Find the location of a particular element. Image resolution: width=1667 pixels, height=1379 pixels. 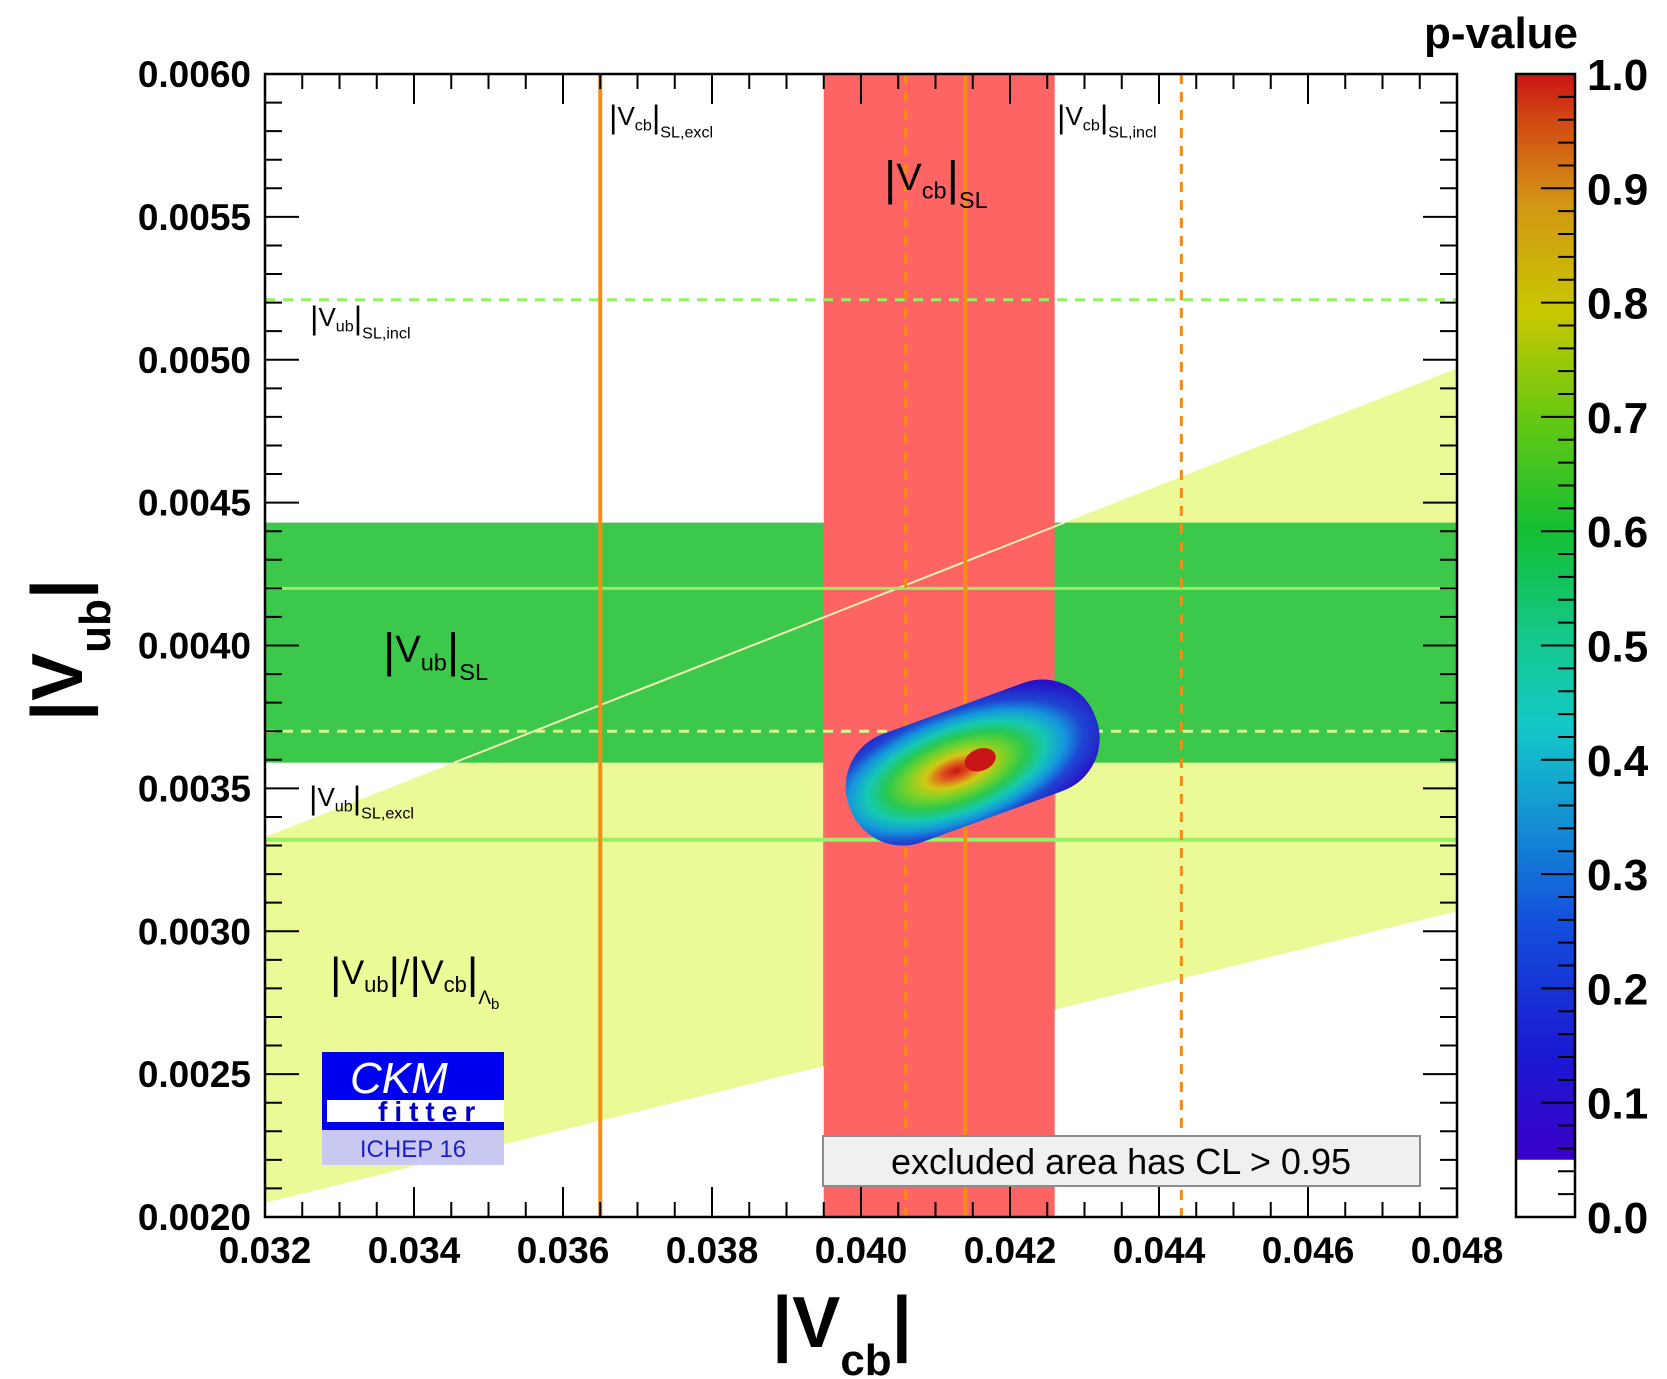

x-axis-title-main: |V is located at coordinates (806, 1323).